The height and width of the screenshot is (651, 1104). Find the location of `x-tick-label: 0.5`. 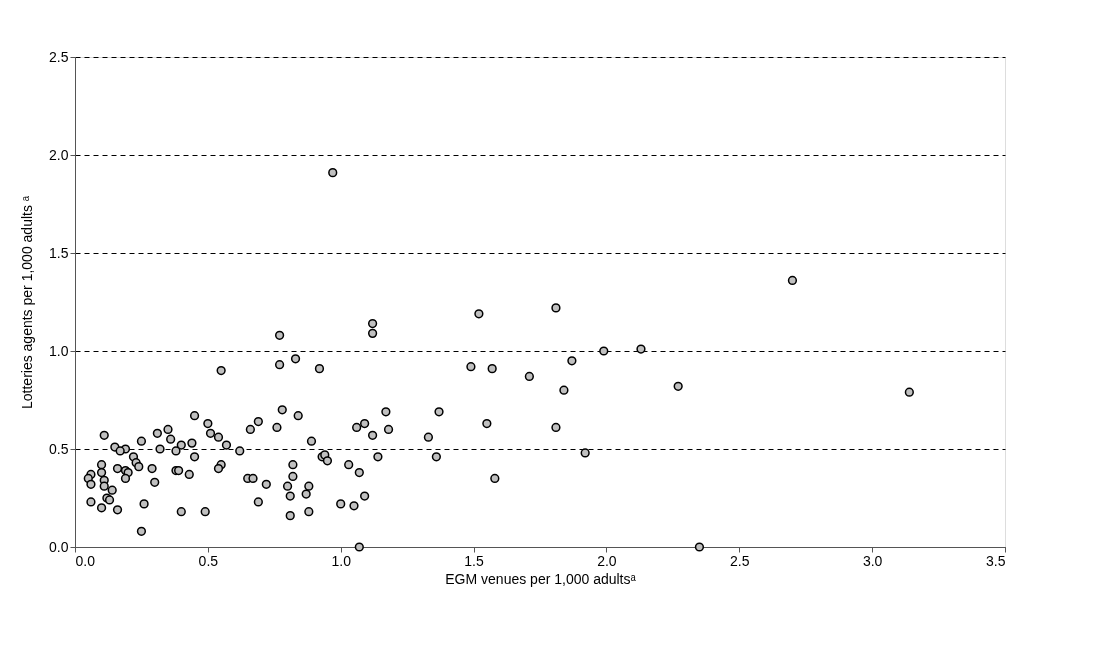

x-tick-label: 0.5 is located at coordinates (208, 560).